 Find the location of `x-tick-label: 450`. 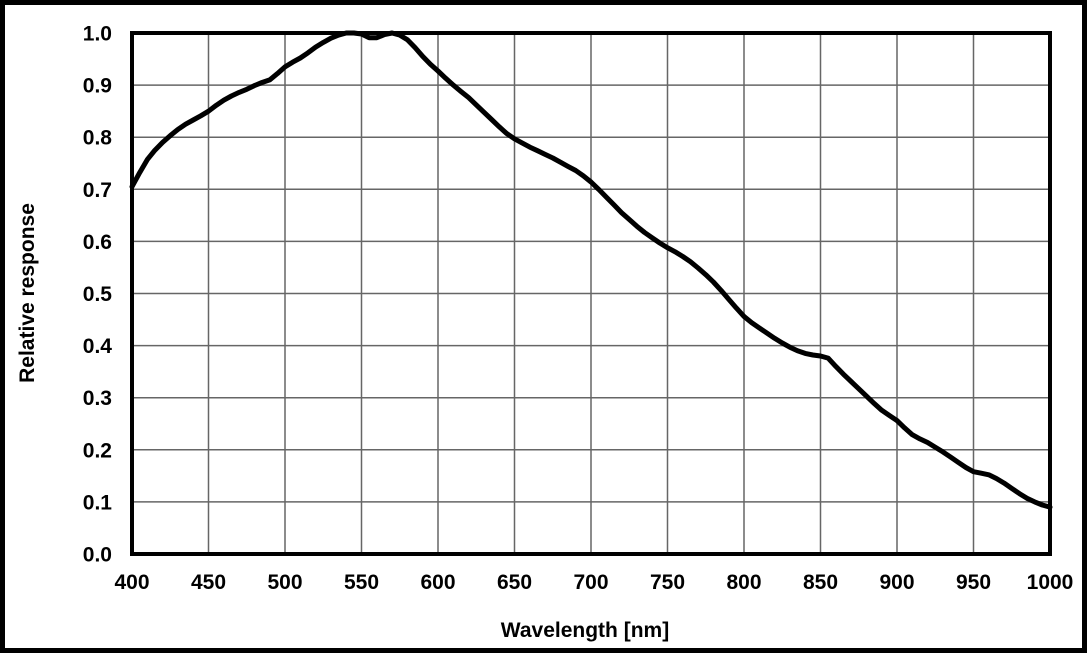

x-tick-label: 450 is located at coordinates (208, 582).